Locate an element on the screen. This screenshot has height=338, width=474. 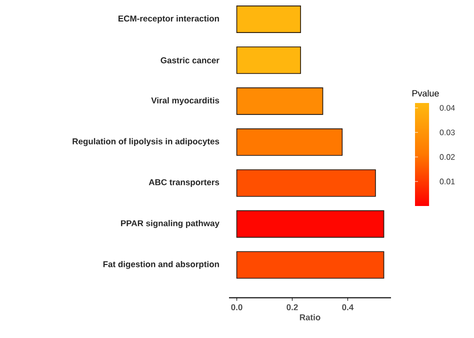
y-tick-label: ABC transporters is located at coordinates (184, 183).